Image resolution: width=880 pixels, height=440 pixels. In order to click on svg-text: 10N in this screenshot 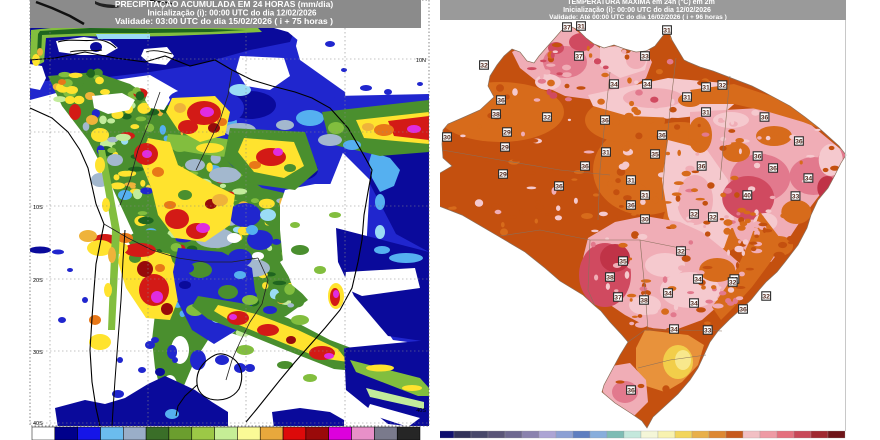, I will do `click(421, 61)`.